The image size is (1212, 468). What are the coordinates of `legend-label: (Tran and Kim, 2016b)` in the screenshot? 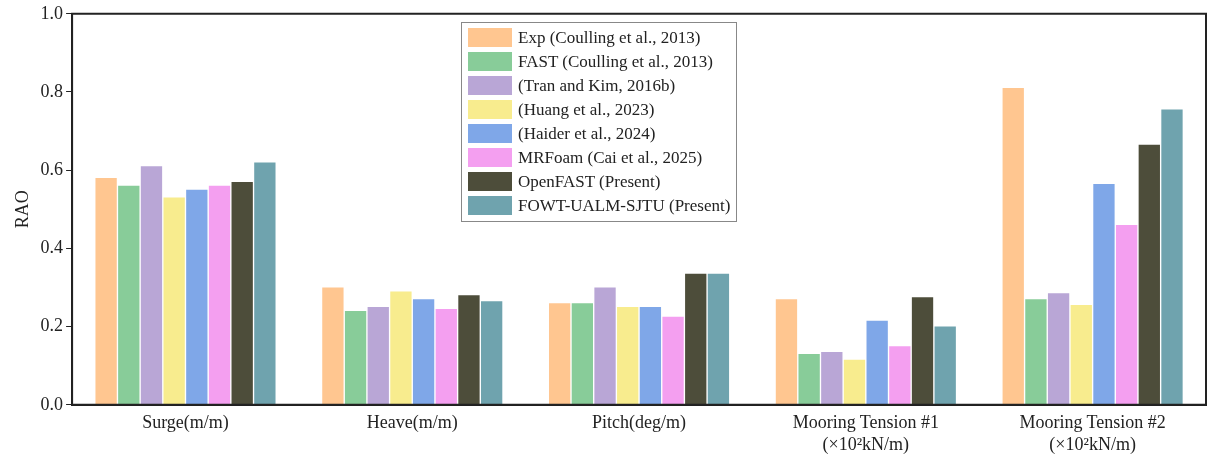 It's located at (597, 85).